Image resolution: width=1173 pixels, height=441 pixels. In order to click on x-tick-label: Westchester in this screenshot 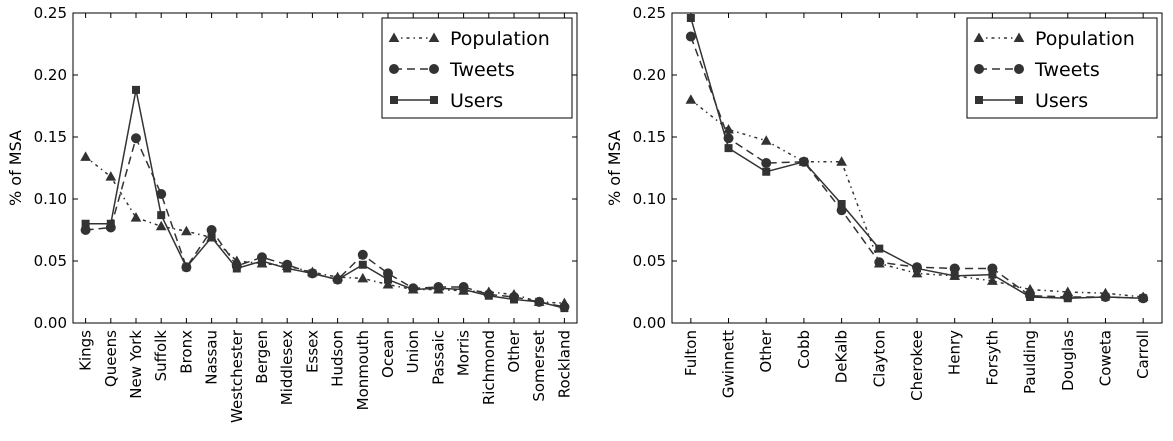, I will do `click(237, 376)`.